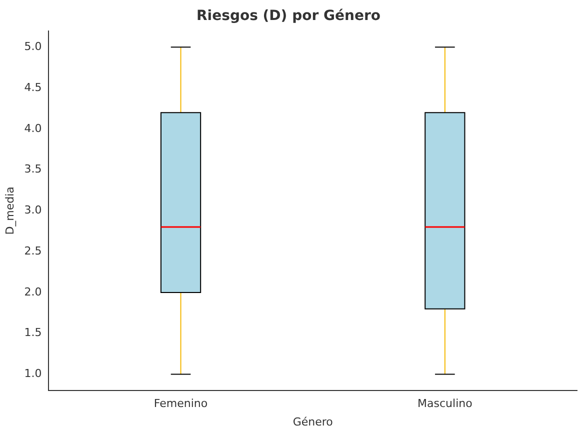 The width and height of the screenshot is (579, 431). What do you see at coordinates (9, 210) in the screenshot?
I see `y-axis-title: D_media` at bounding box center [9, 210].